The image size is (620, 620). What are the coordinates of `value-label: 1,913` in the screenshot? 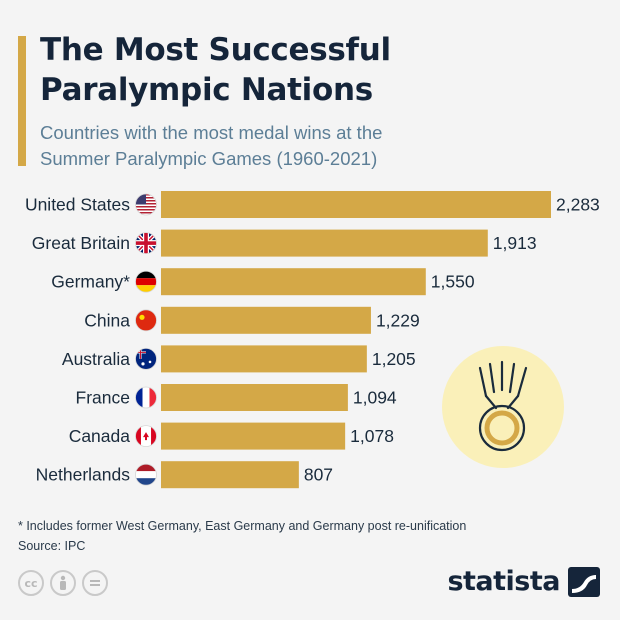 It's located at (515, 243).